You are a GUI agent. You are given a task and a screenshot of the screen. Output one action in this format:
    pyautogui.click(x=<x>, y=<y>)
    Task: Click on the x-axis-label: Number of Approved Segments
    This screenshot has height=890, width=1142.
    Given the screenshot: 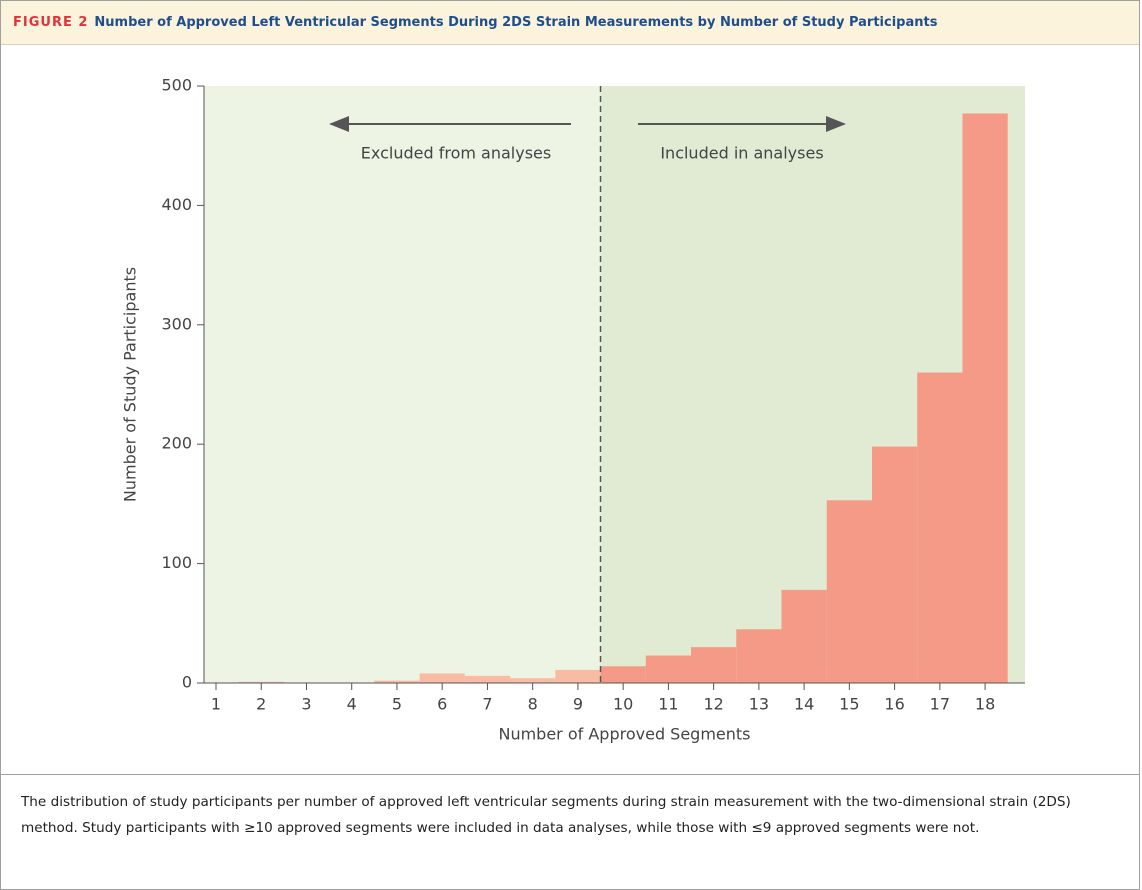 What is the action you would take?
    pyautogui.click(x=624, y=734)
    